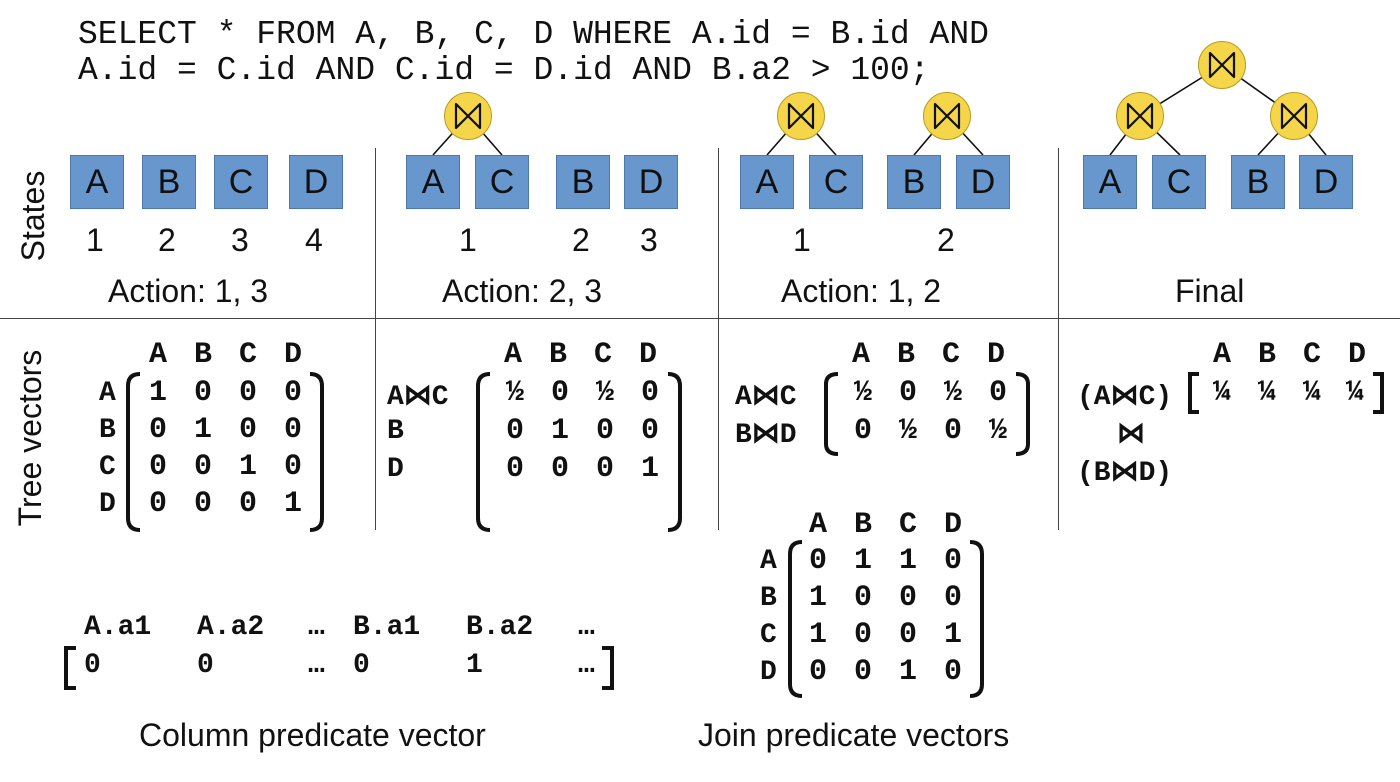 Image resolution: width=1400 pixels, height=782 pixels. I want to click on action-label: Action: 2, 3, so click(522, 291).